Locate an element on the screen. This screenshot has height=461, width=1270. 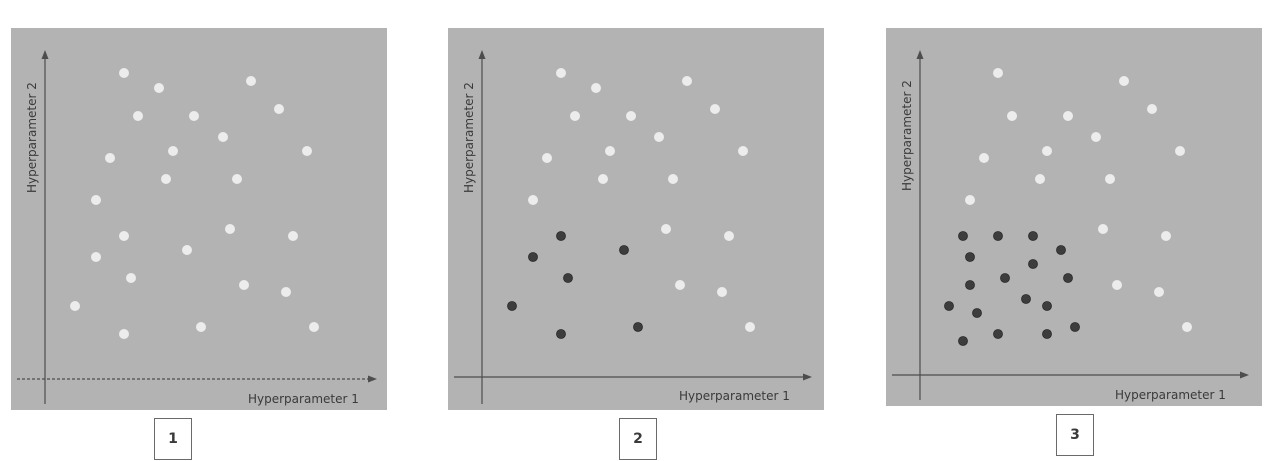
panel-3-number-box: 3 is located at coordinates (1075, 435).